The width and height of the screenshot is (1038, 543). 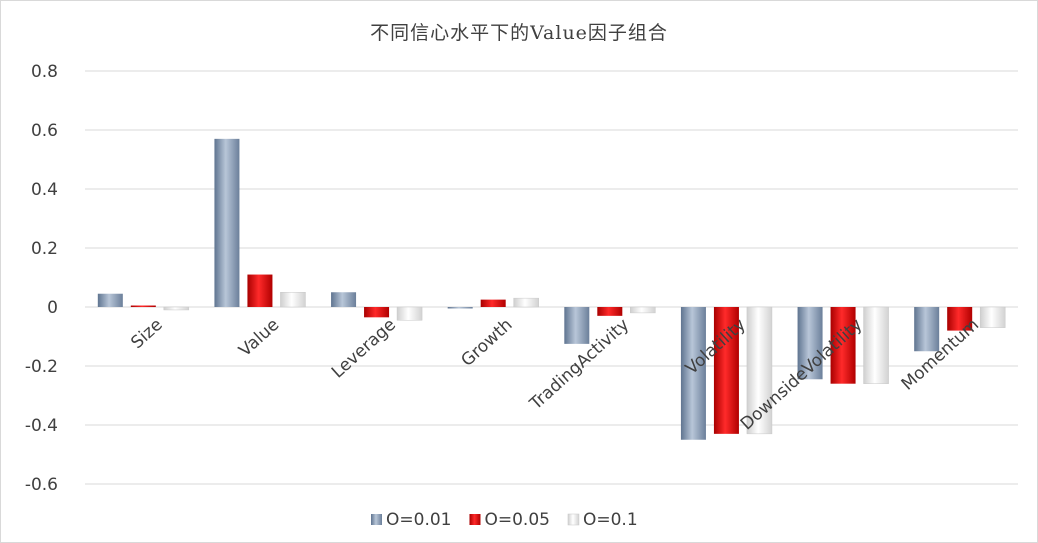 I want to click on y-tick-label: -0.6, so click(x=41, y=485).